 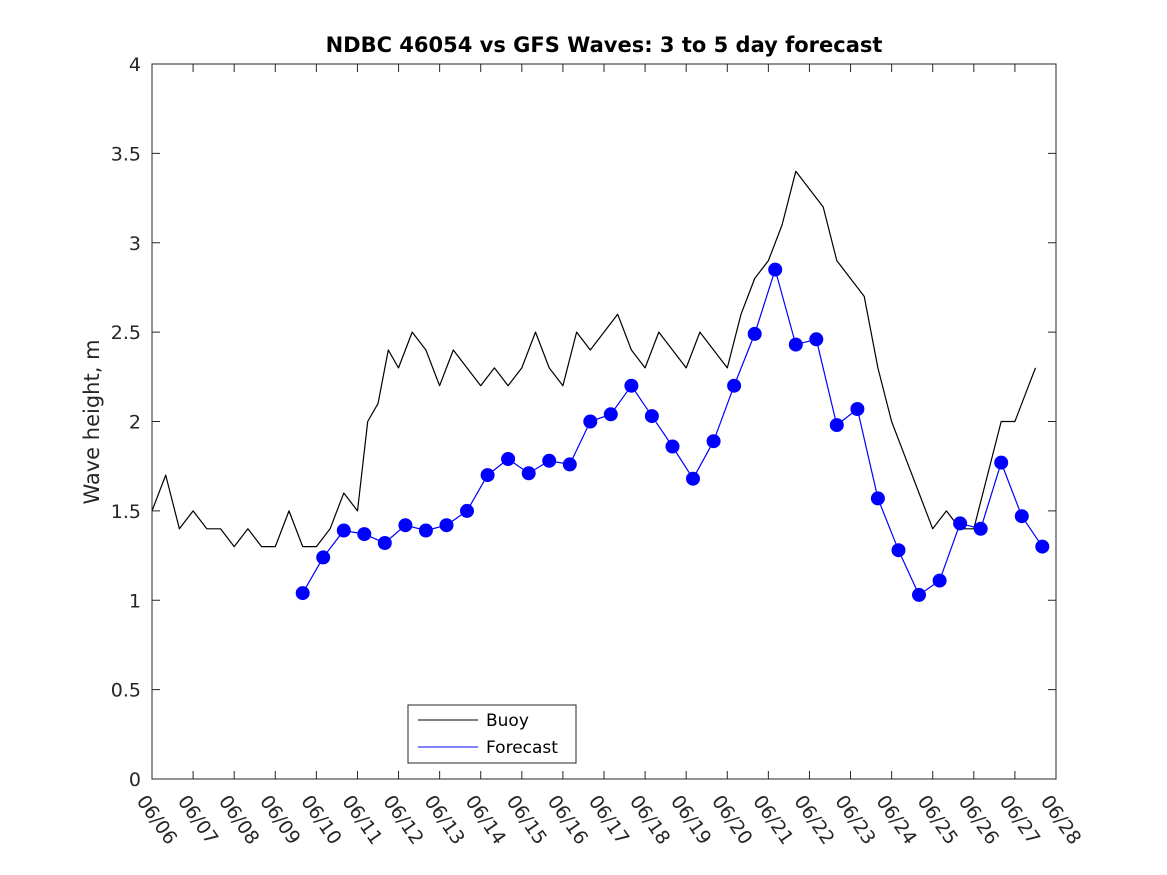 I want to click on x-tick-label: 06/19, so click(x=690, y=819).